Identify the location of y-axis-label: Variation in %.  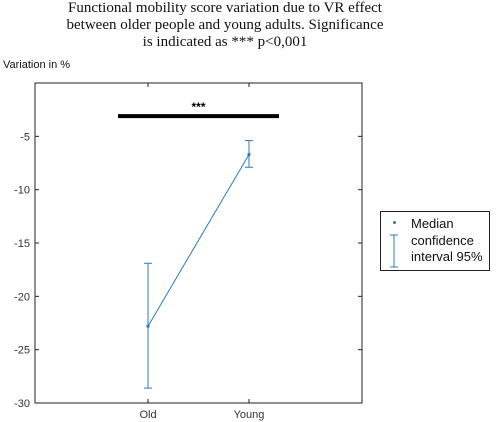
(37, 65).